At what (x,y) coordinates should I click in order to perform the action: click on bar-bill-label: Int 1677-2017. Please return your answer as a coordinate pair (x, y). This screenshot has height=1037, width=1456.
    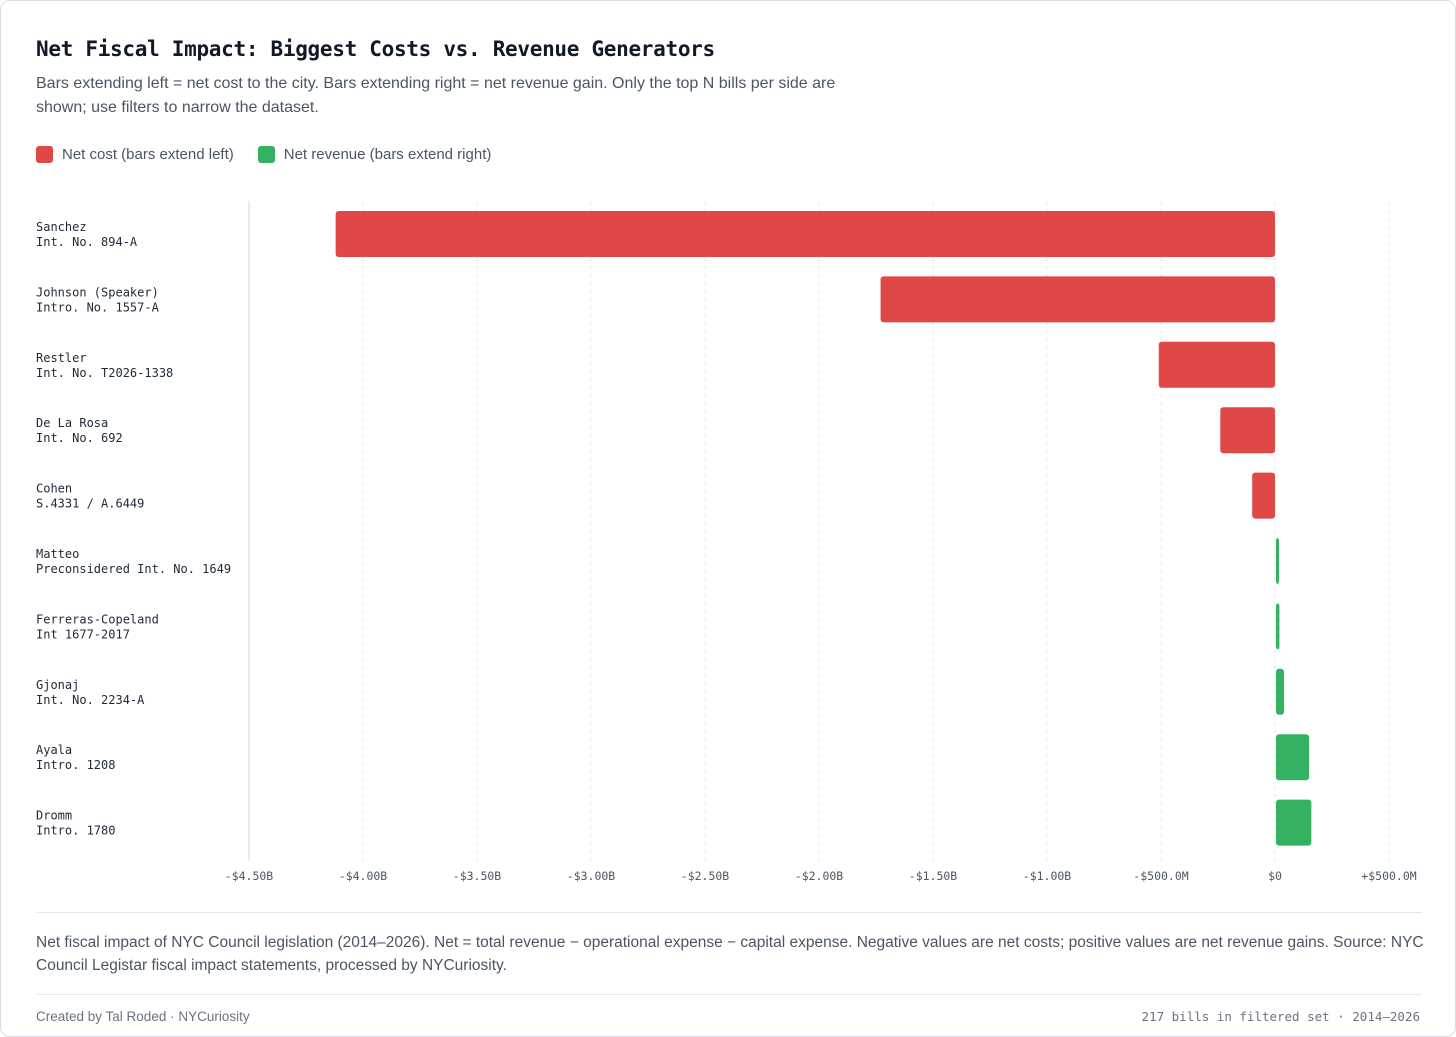
    Looking at the image, I should click on (83, 634).